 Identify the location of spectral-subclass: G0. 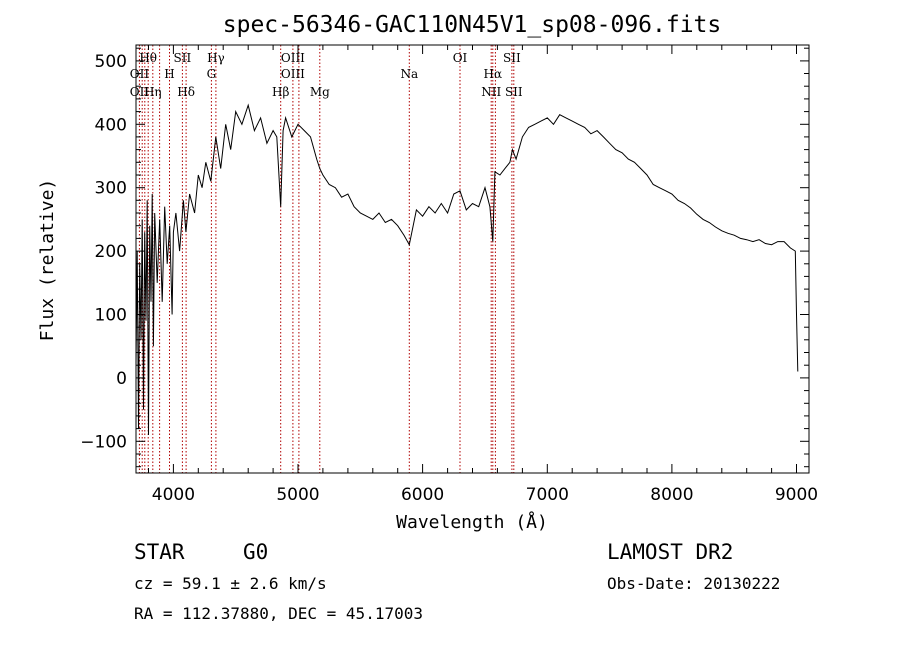
(256, 552).